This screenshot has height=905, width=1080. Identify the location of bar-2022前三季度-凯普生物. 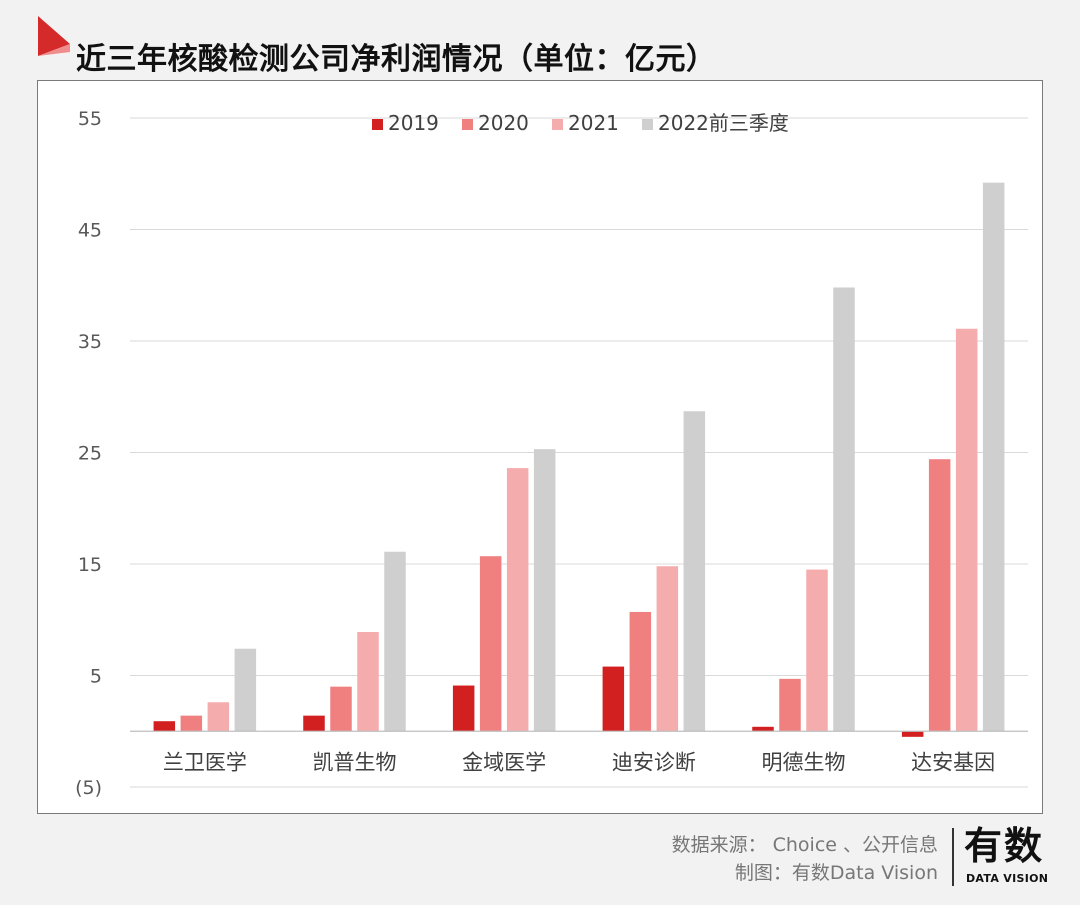
(395, 641).